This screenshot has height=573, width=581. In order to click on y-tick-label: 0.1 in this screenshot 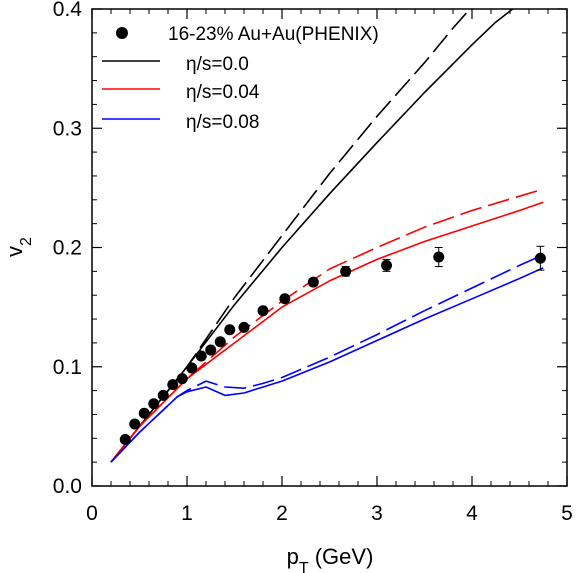, I will do `click(67, 367)`.